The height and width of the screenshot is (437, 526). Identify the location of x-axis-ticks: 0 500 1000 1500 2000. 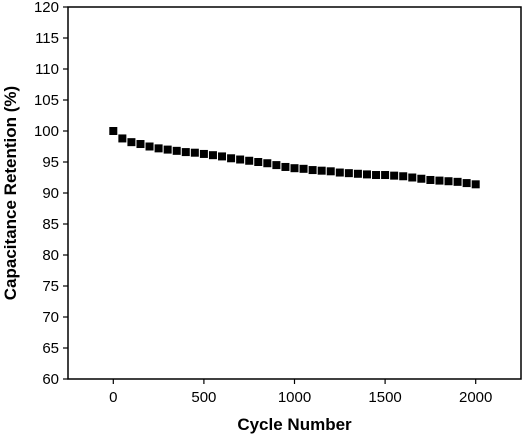
(300, 392).